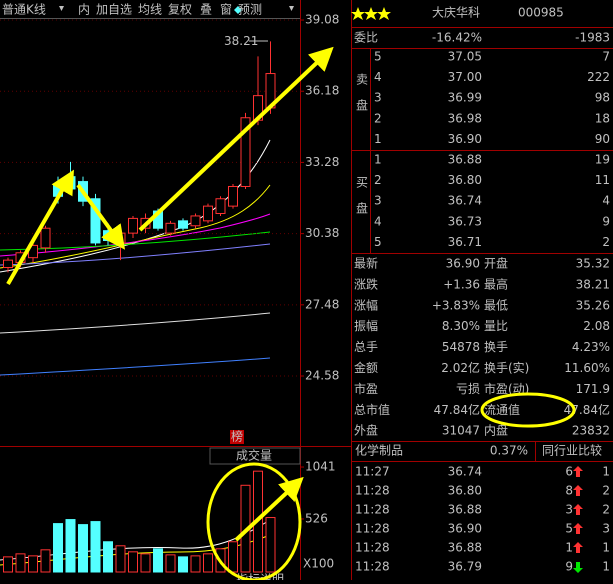 The height and width of the screenshot is (584, 613). I want to click on level: 1, so click(378, 160).